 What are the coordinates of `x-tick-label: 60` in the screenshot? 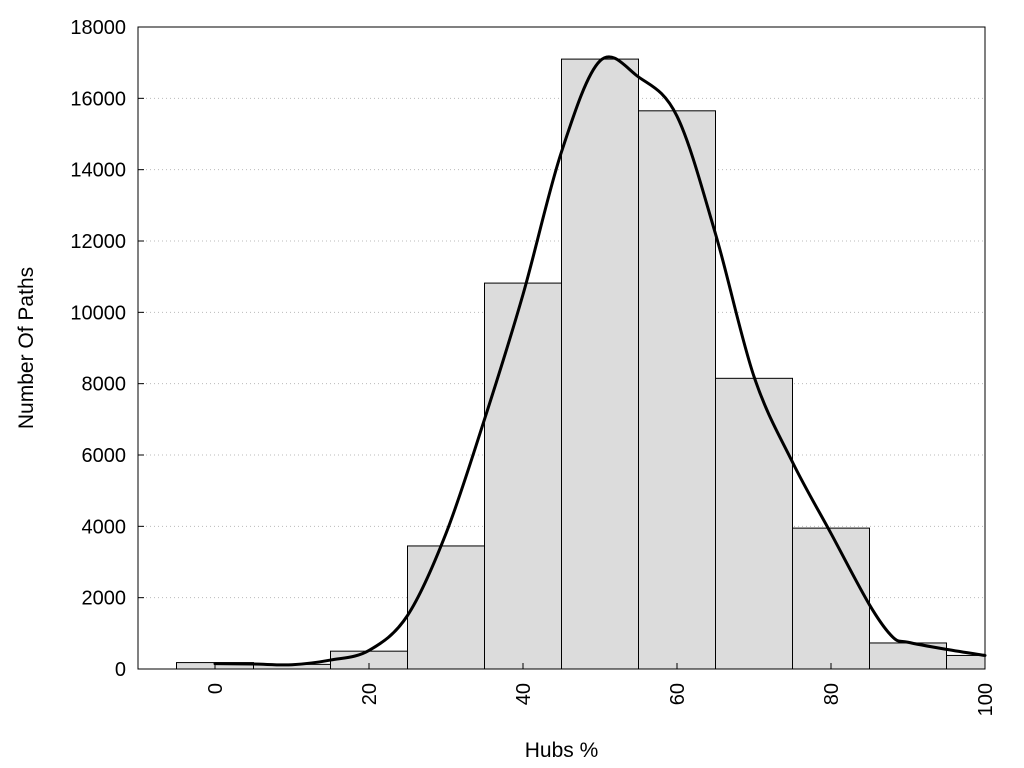 It's located at (678, 694).